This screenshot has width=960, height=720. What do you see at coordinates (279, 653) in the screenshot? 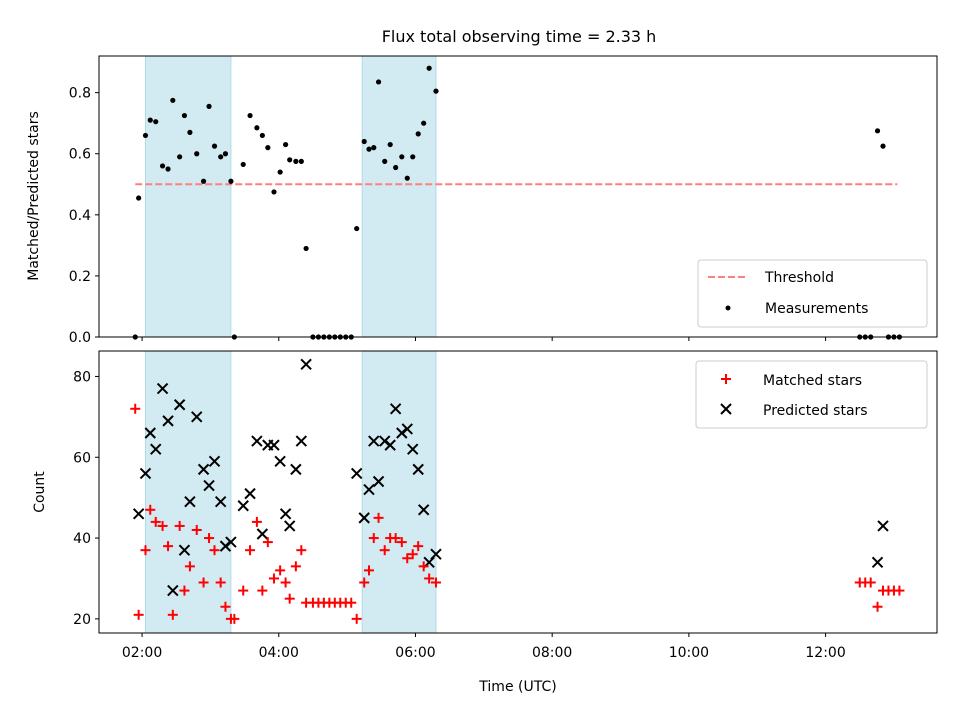
I see `x-tick-label: 04:00` at bounding box center [279, 653].